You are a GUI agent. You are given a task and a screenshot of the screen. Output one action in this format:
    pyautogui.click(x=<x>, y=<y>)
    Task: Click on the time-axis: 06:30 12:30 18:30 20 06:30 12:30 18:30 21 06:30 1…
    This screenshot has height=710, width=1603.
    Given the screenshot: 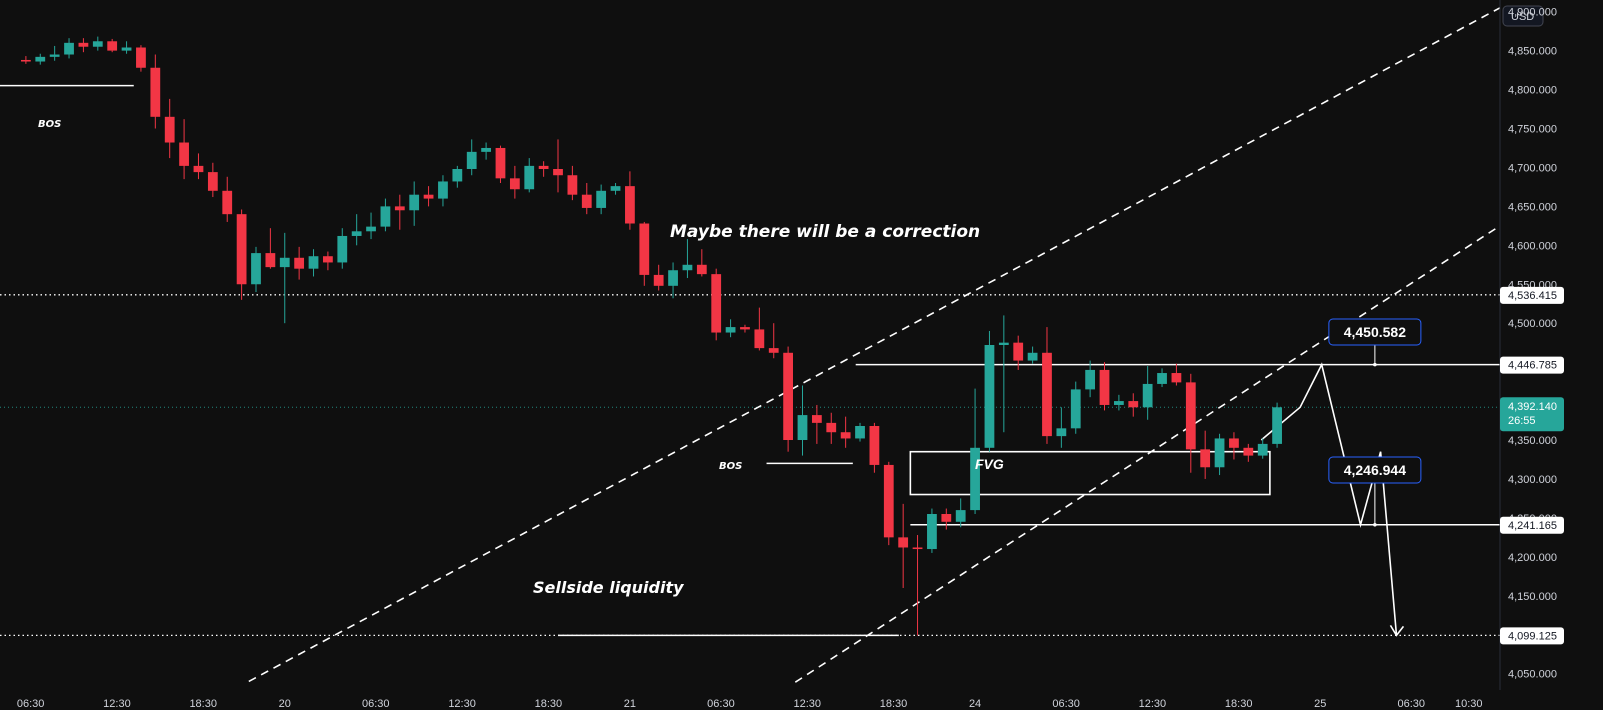 What is the action you would take?
    pyautogui.click(x=750, y=700)
    